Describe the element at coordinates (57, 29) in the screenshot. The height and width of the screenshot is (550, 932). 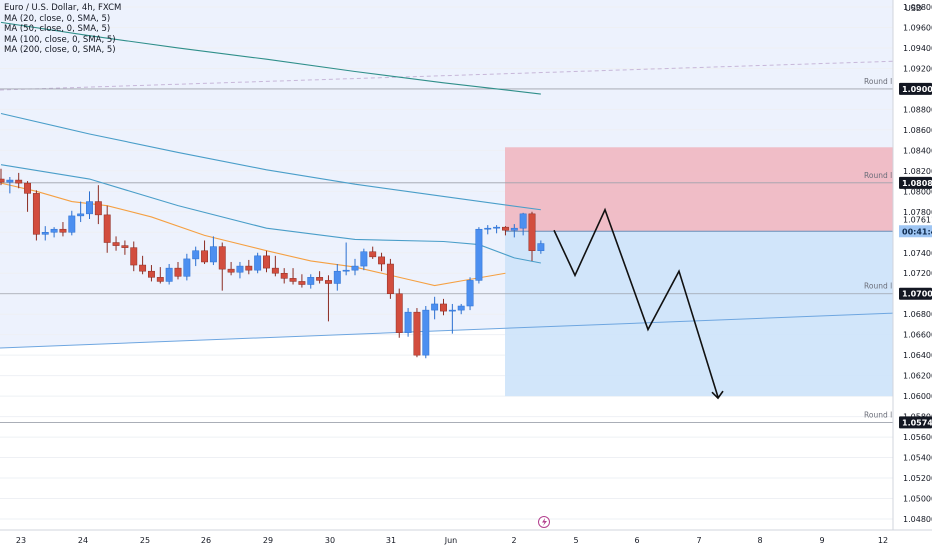
I see `legend-ma50: MA (50, close, 0, SMA, 5)` at that location.